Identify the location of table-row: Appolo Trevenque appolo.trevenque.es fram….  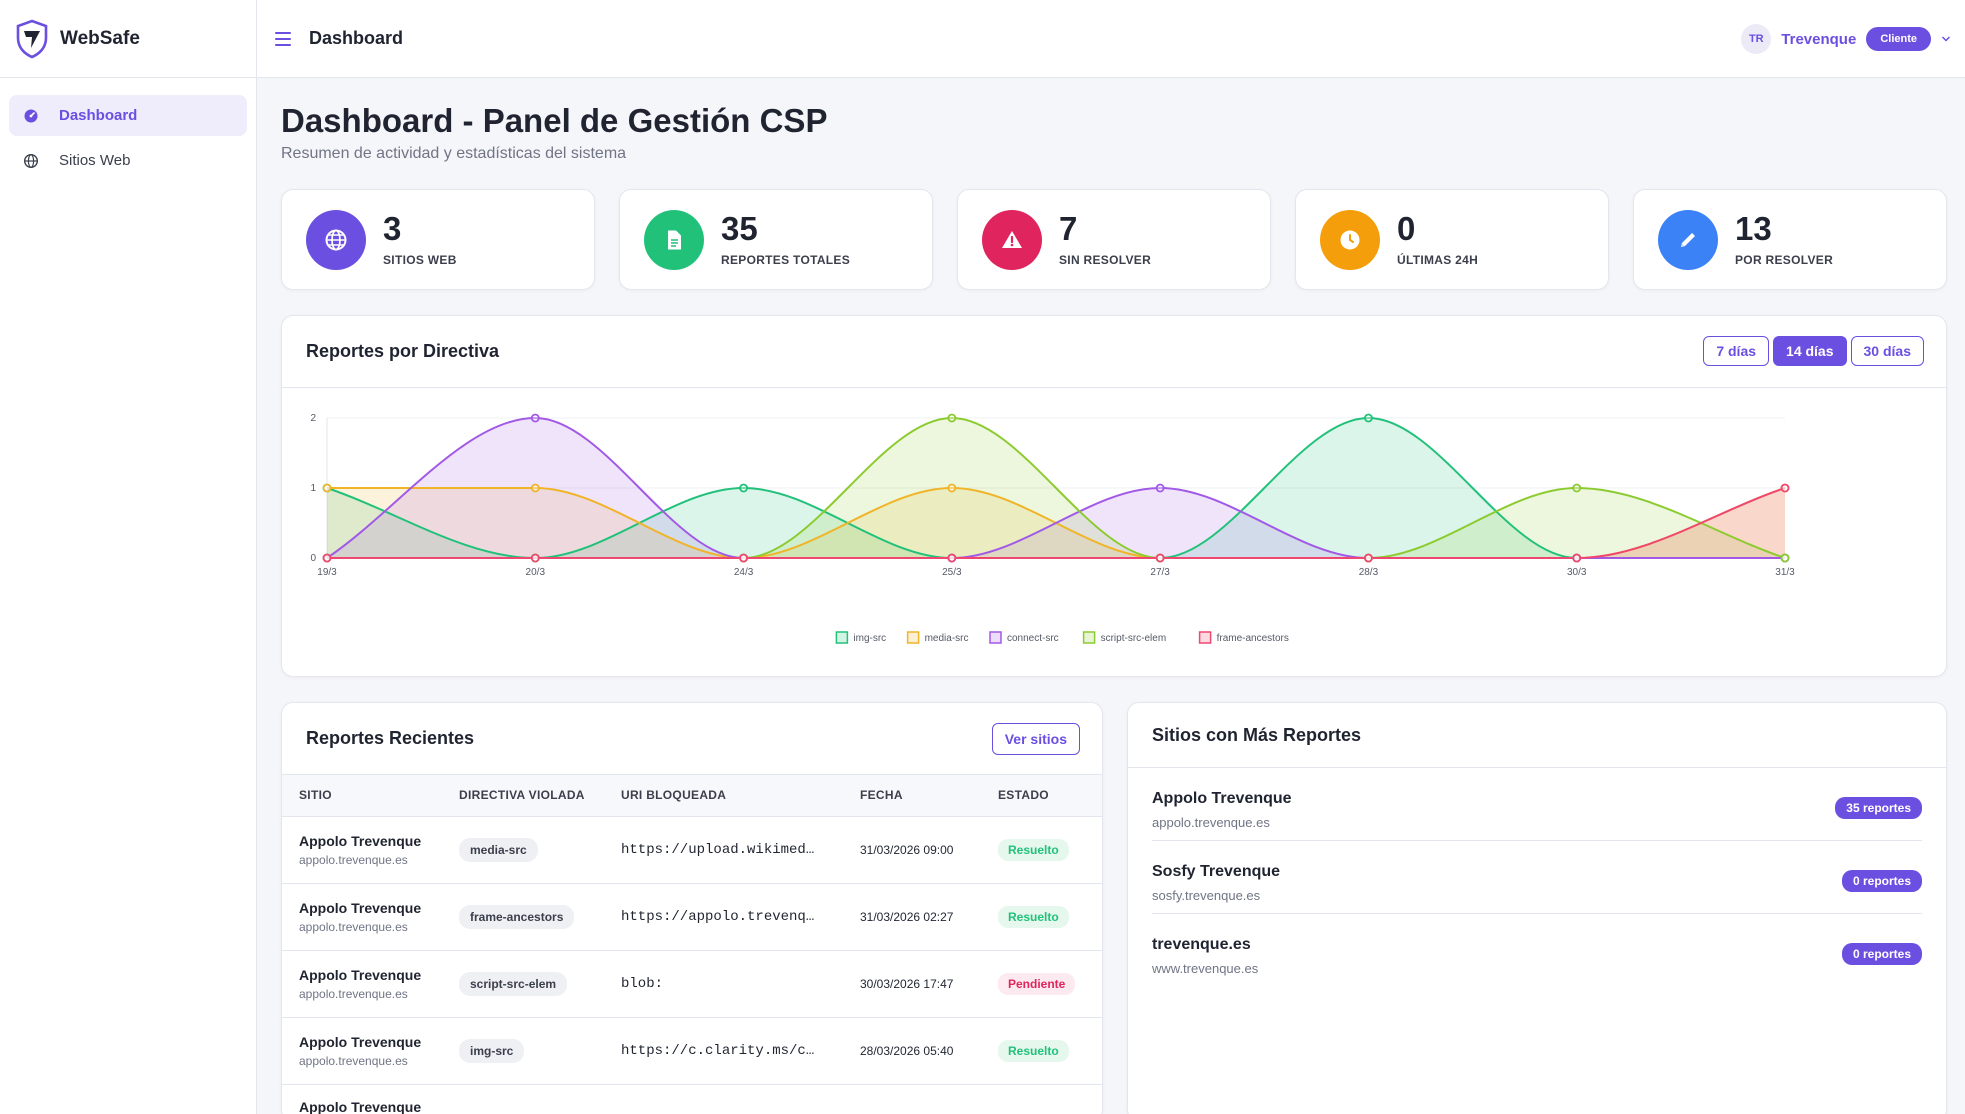
(692, 917).